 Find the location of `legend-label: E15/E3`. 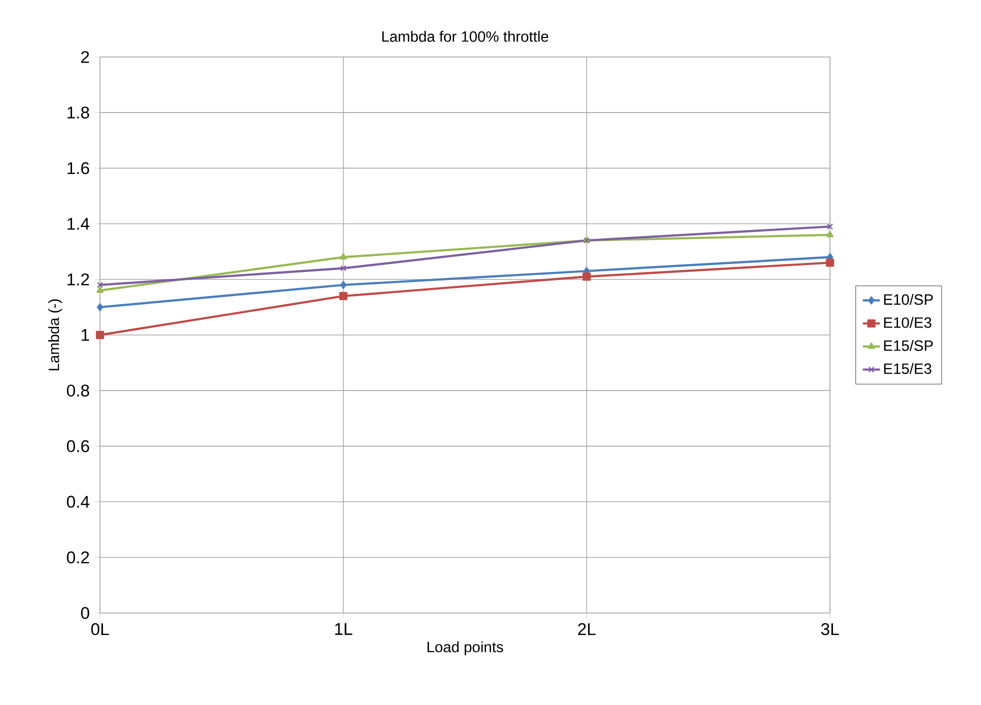

legend-label: E15/E3 is located at coordinates (908, 368).